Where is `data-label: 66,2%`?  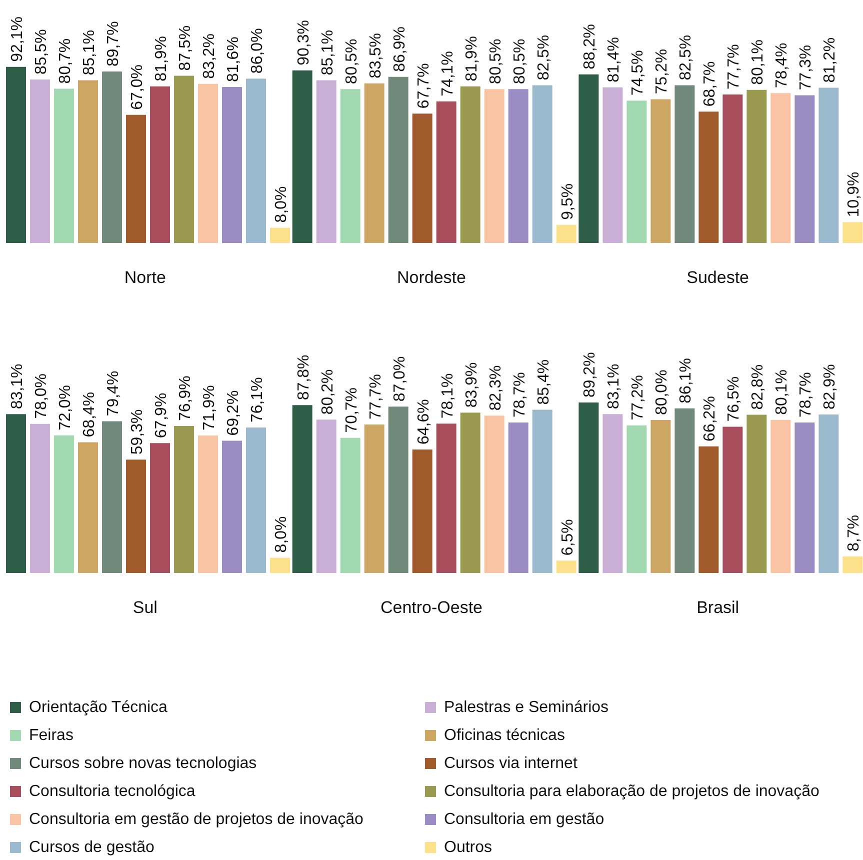
data-label: 66,2% is located at coordinates (710, 419).